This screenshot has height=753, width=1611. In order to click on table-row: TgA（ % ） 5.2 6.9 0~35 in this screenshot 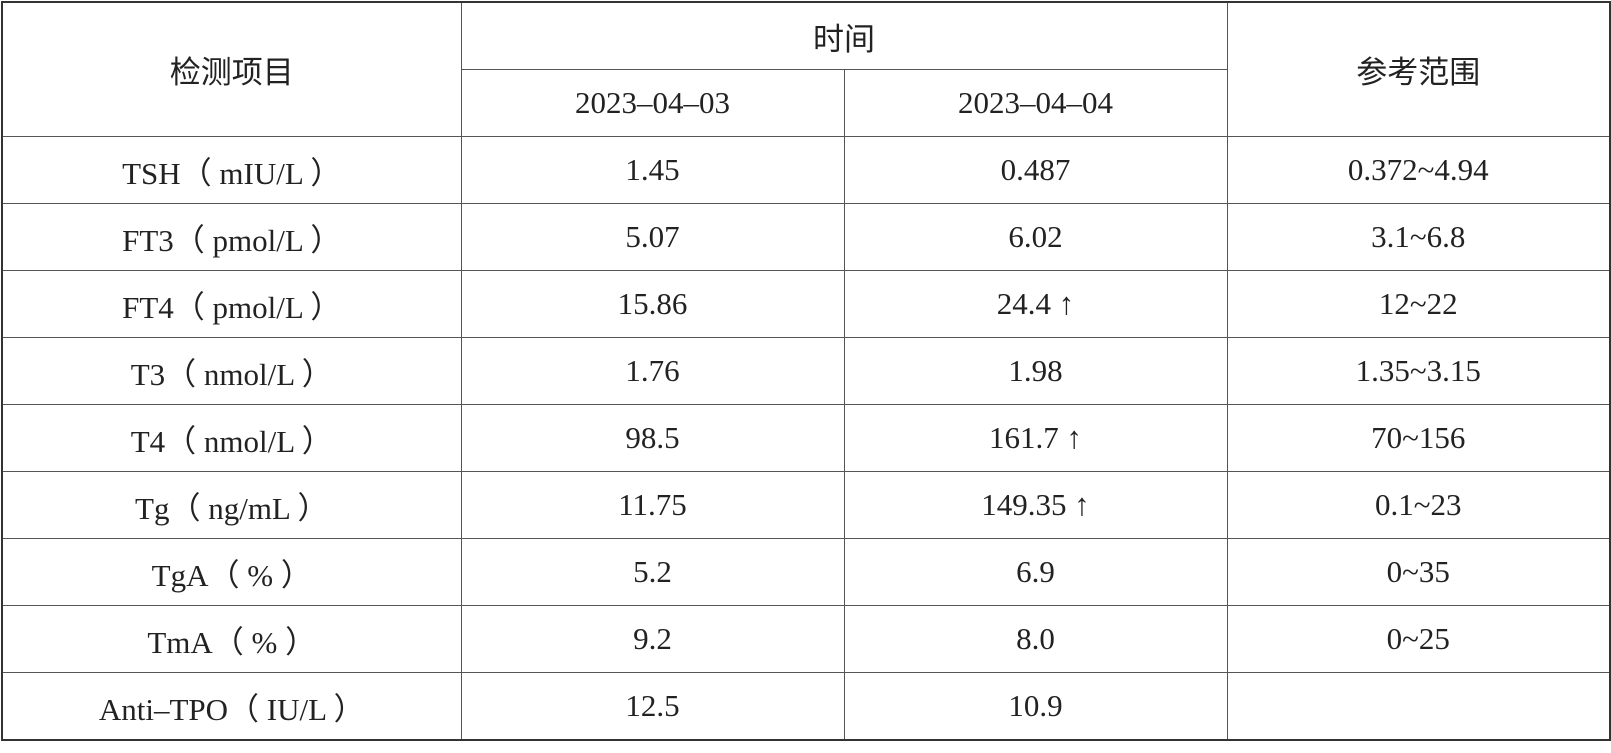, I will do `click(806, 572)`.